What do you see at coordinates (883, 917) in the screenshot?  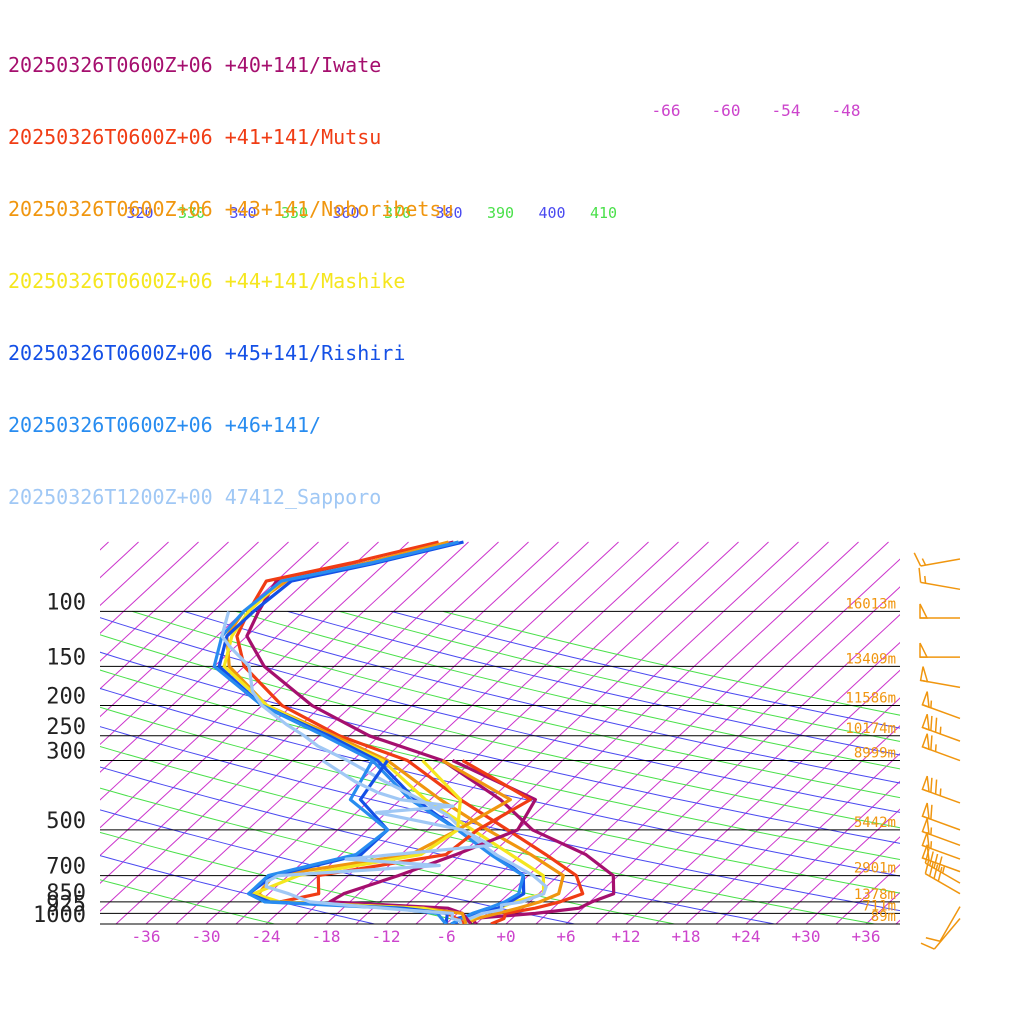 I see `height-label: 89m` at bounding box center [883, 917].